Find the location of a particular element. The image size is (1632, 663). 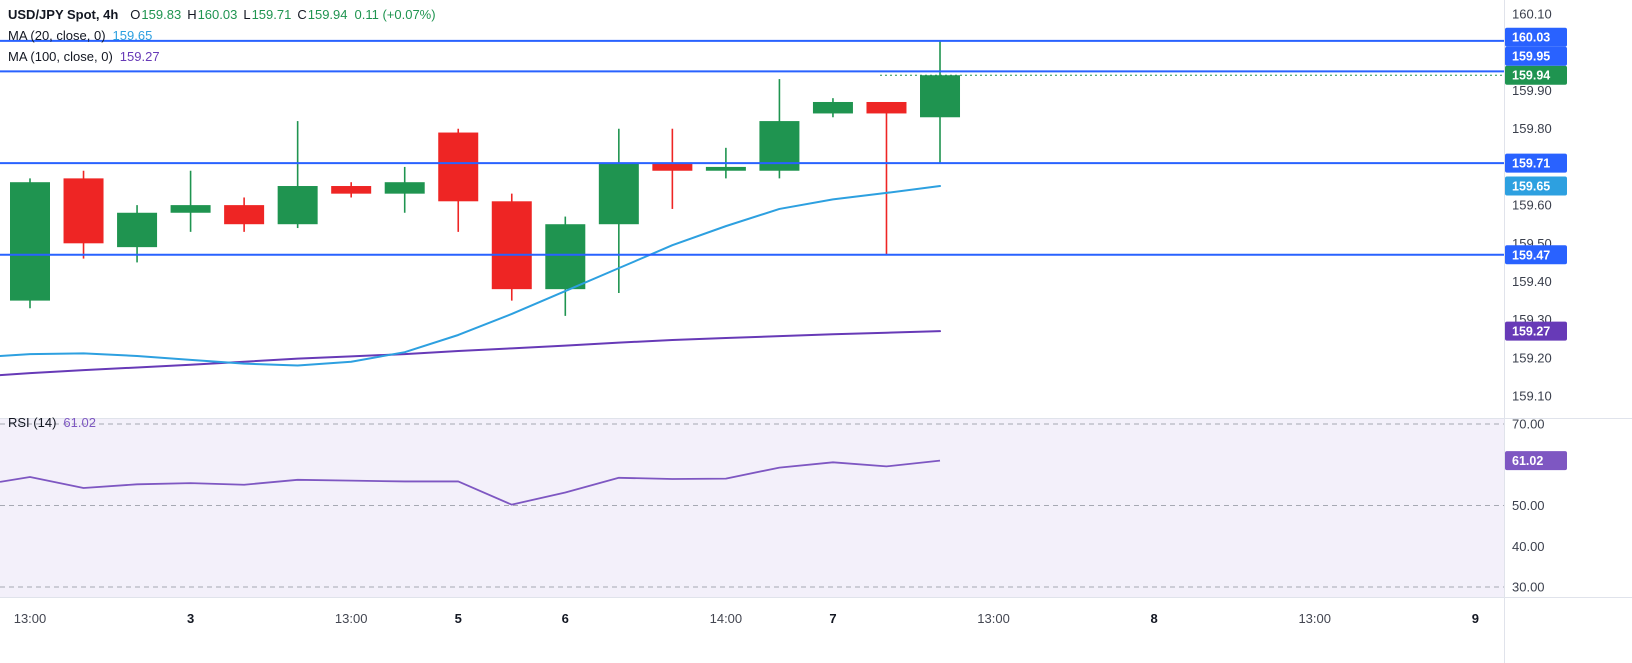

axis-badge: 159.94 is located at coordinates (1536, 75).